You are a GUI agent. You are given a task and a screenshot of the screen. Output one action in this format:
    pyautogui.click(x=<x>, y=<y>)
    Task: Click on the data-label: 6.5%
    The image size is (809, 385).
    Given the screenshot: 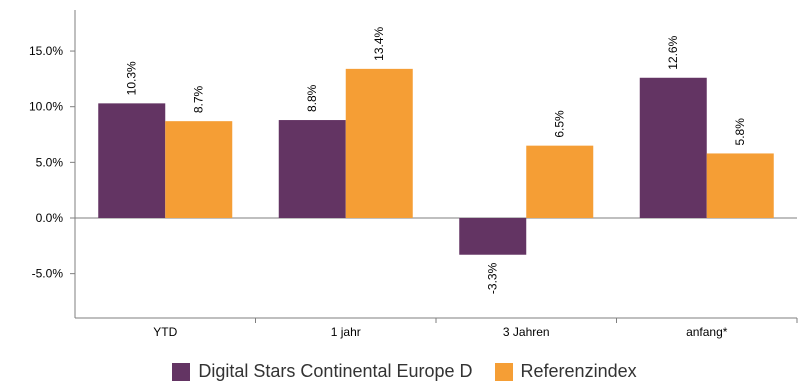 What is the action you would take?
    pyautogui.click(x=560, y=124)
    